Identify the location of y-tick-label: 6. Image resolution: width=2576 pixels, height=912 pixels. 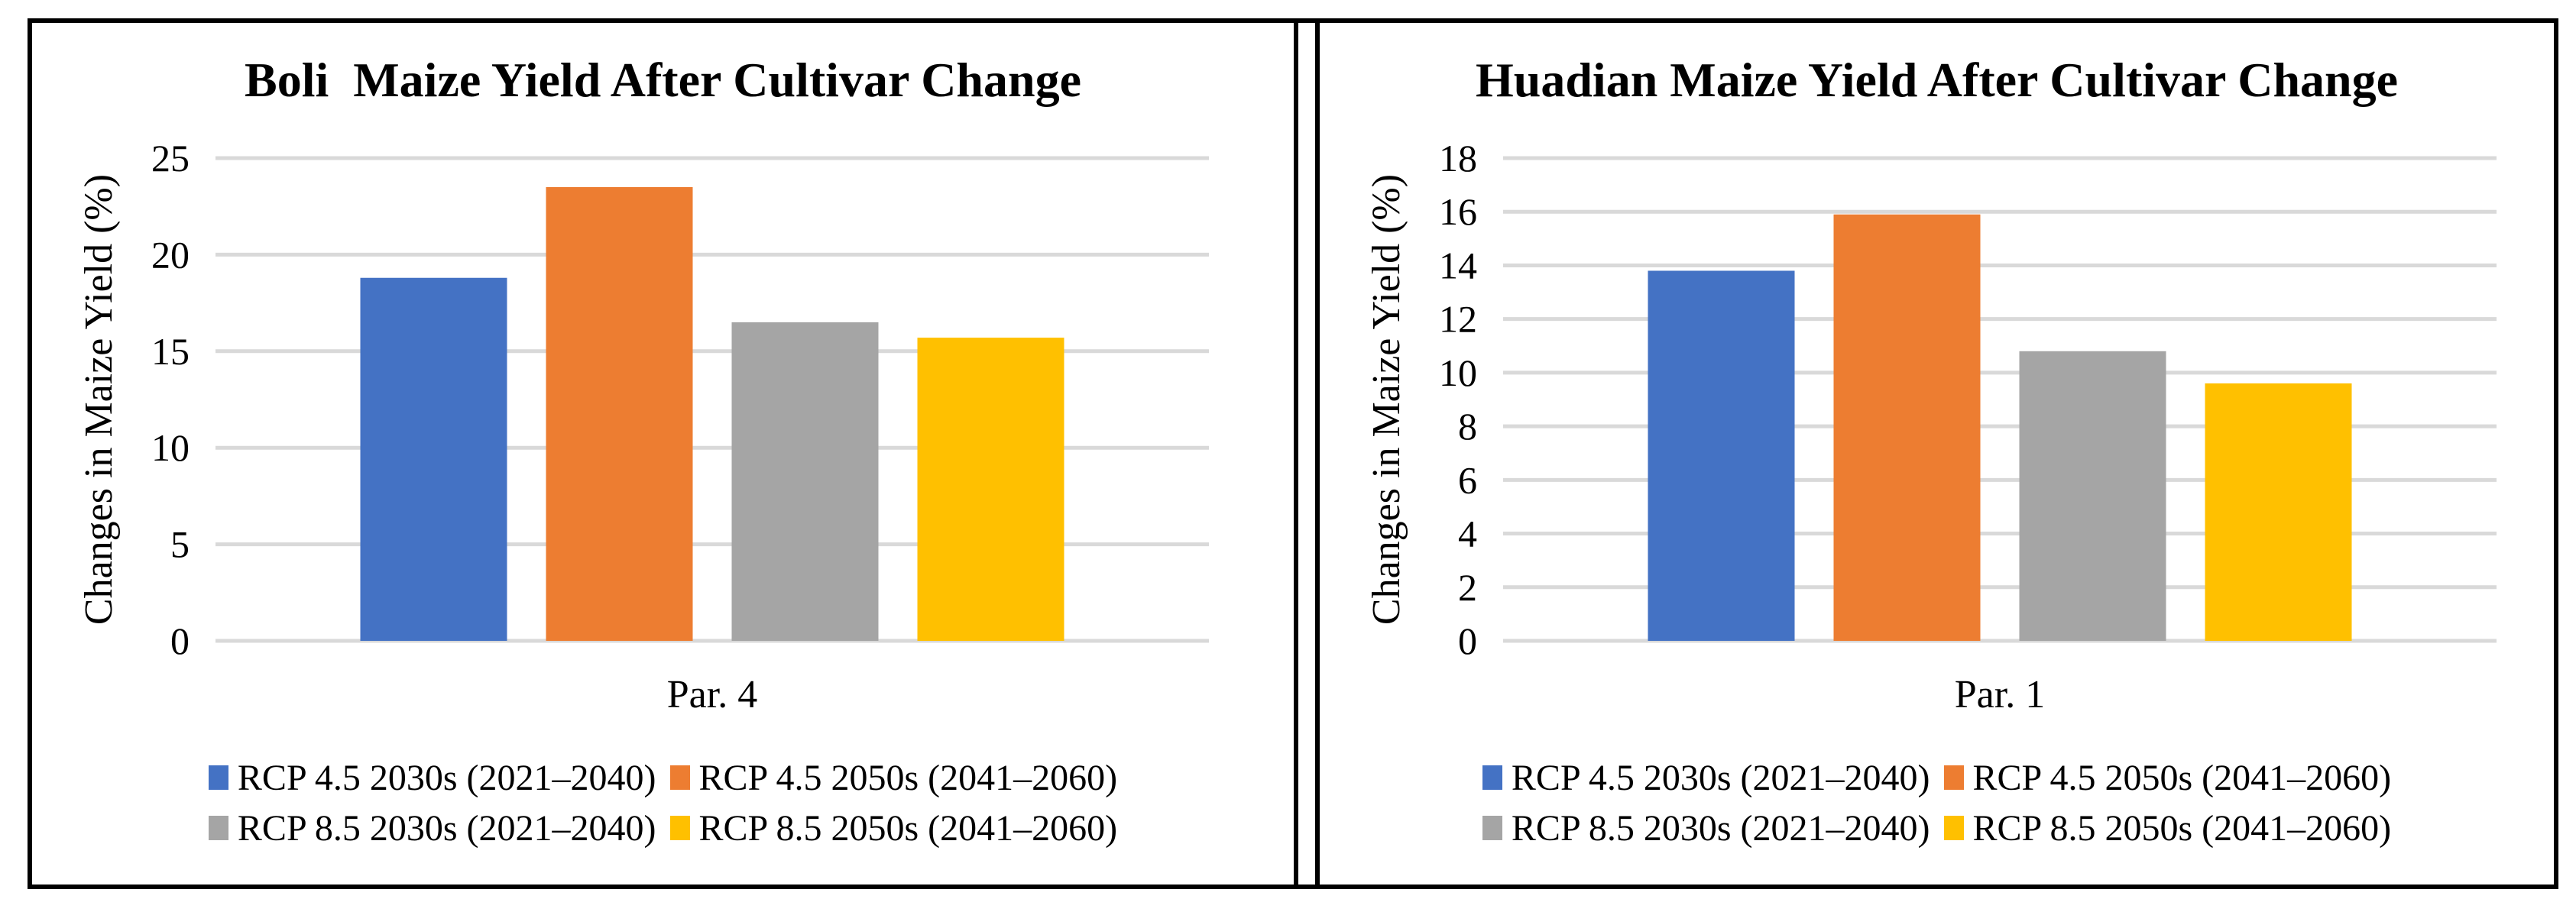
(1468, 479).